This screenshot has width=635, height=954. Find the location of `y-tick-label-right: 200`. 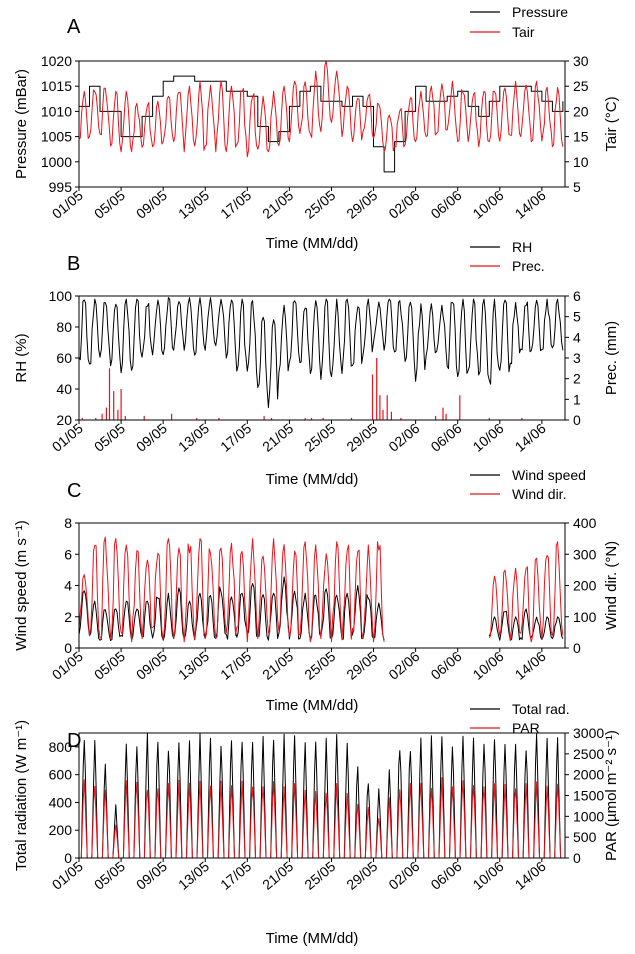

y-tick-label-right: 200 is located at coordinates (585, 586).